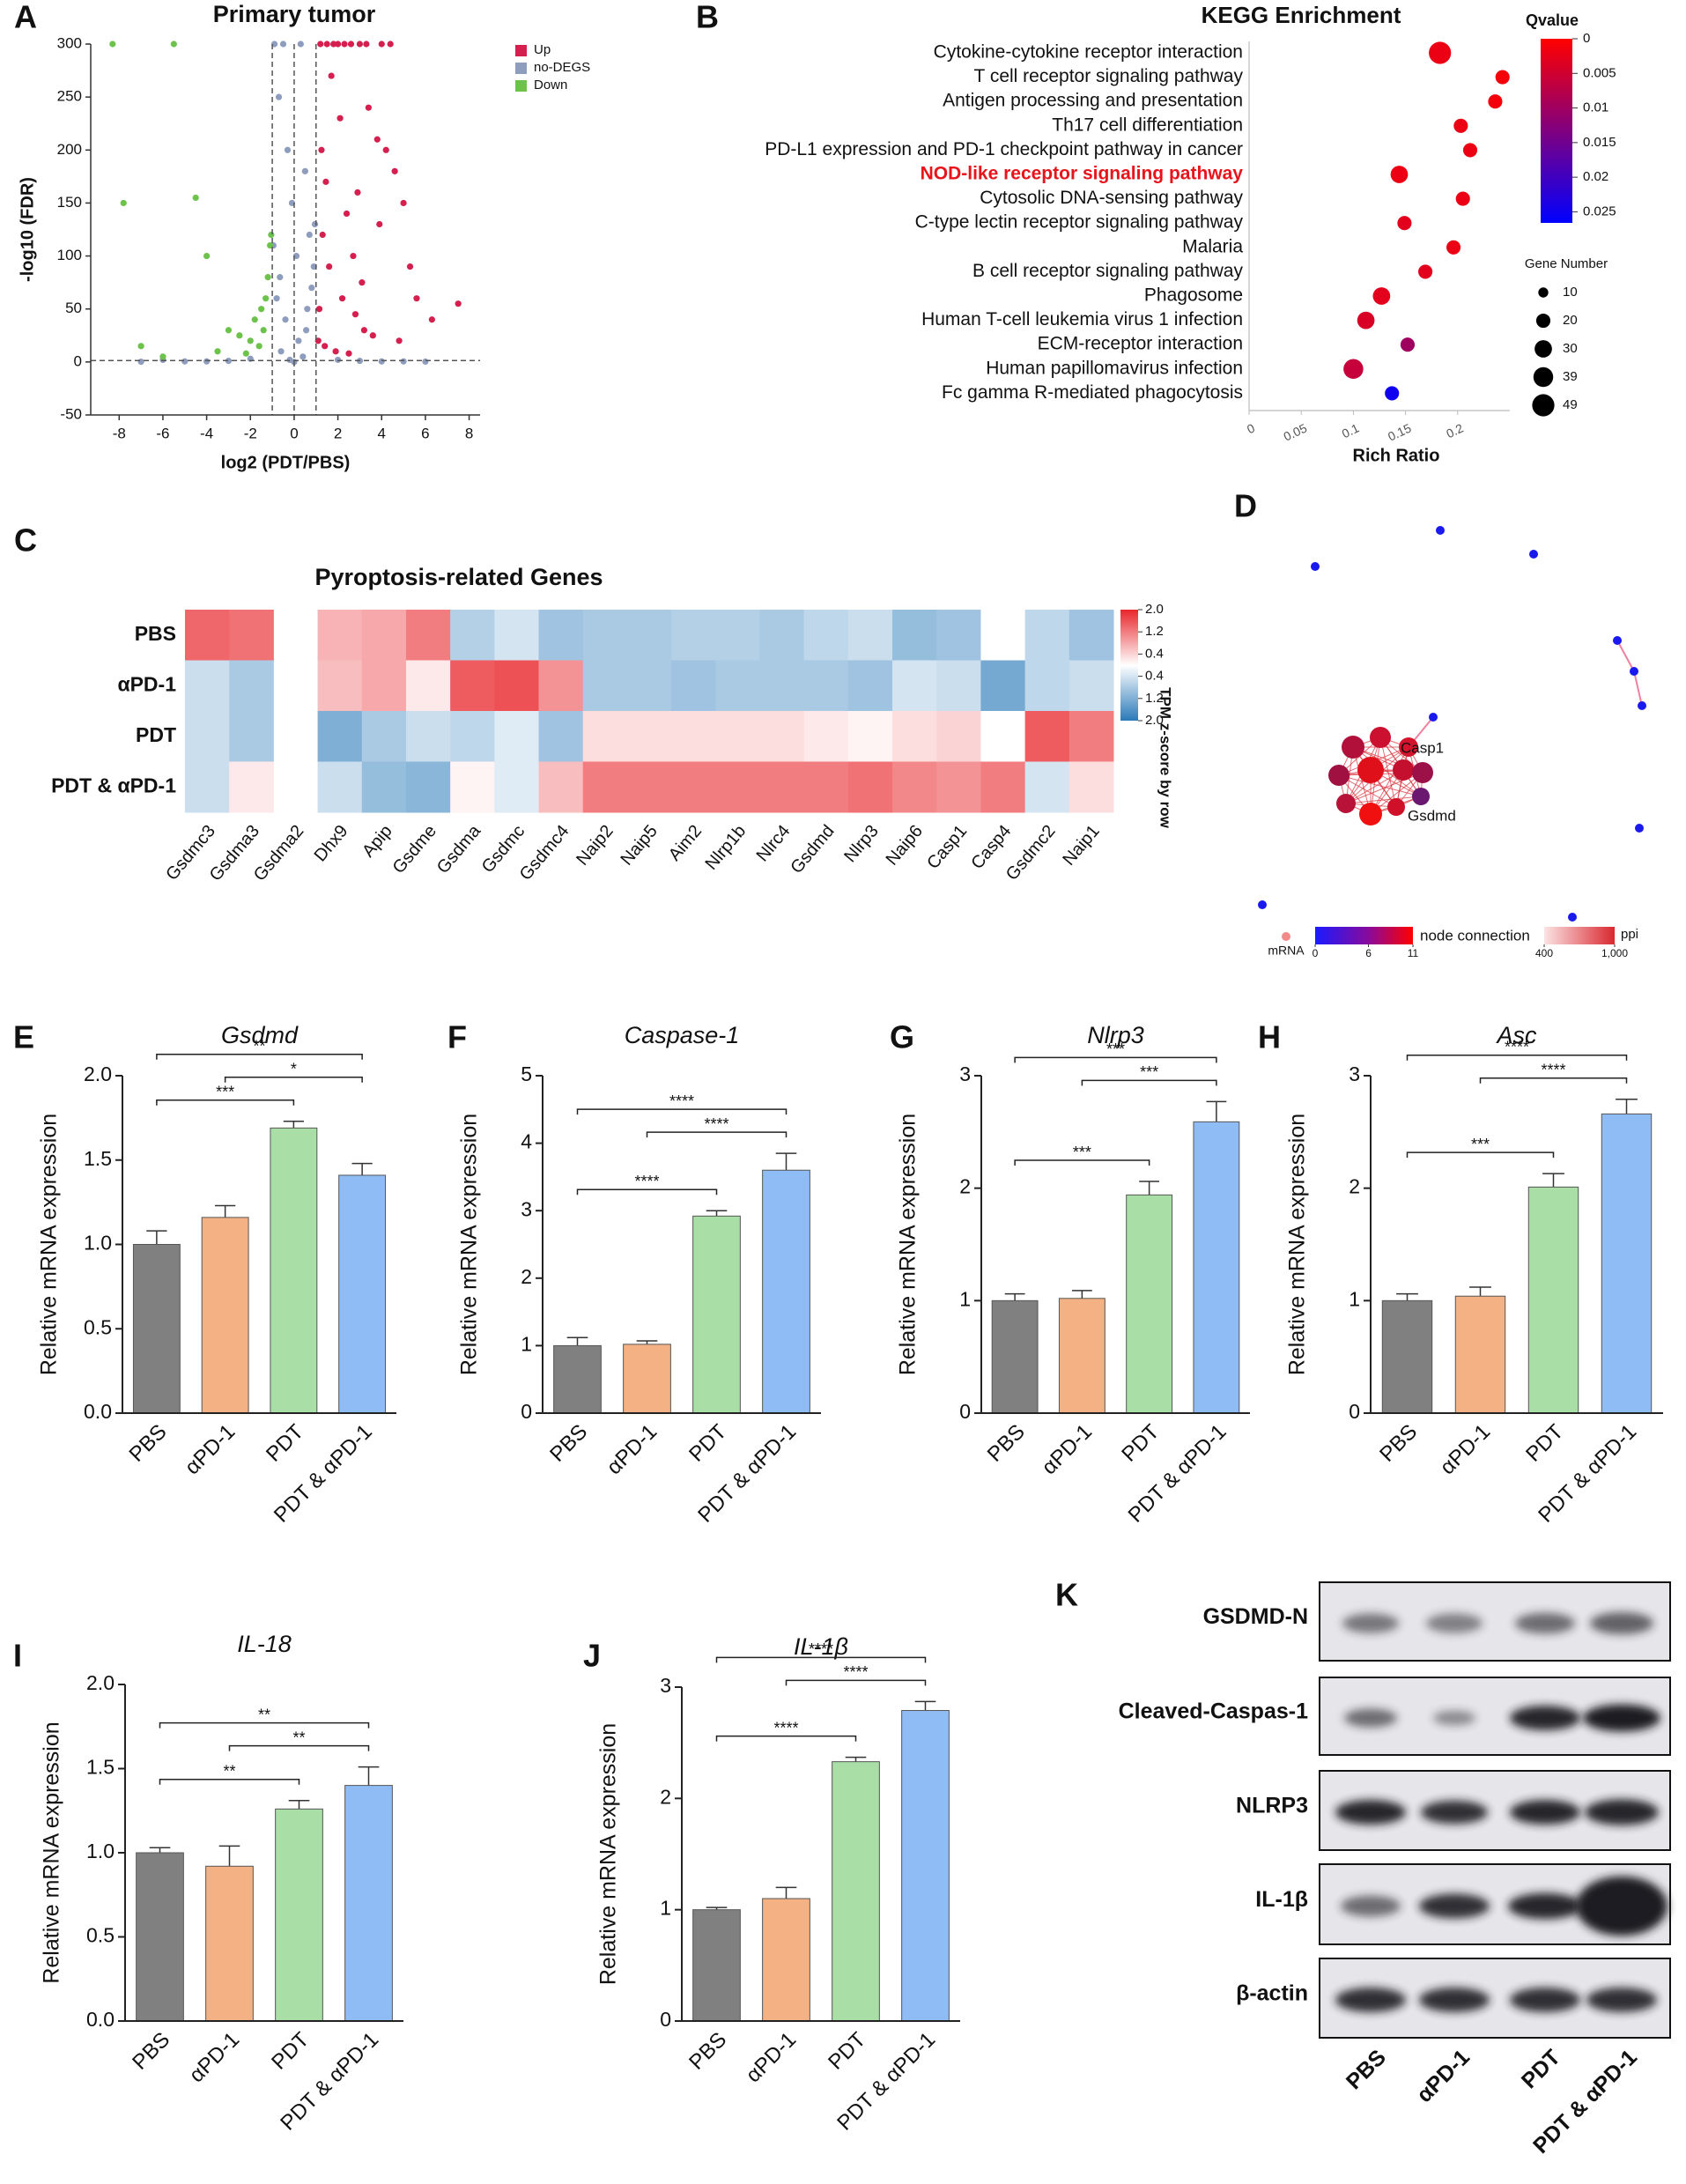 The width and height of the screenshot is (1686, 2184). What do you see at coordinates (526, 1208) in the screenshot?
I see `y-tick-label: 3` at bounding box center [526, 1208].